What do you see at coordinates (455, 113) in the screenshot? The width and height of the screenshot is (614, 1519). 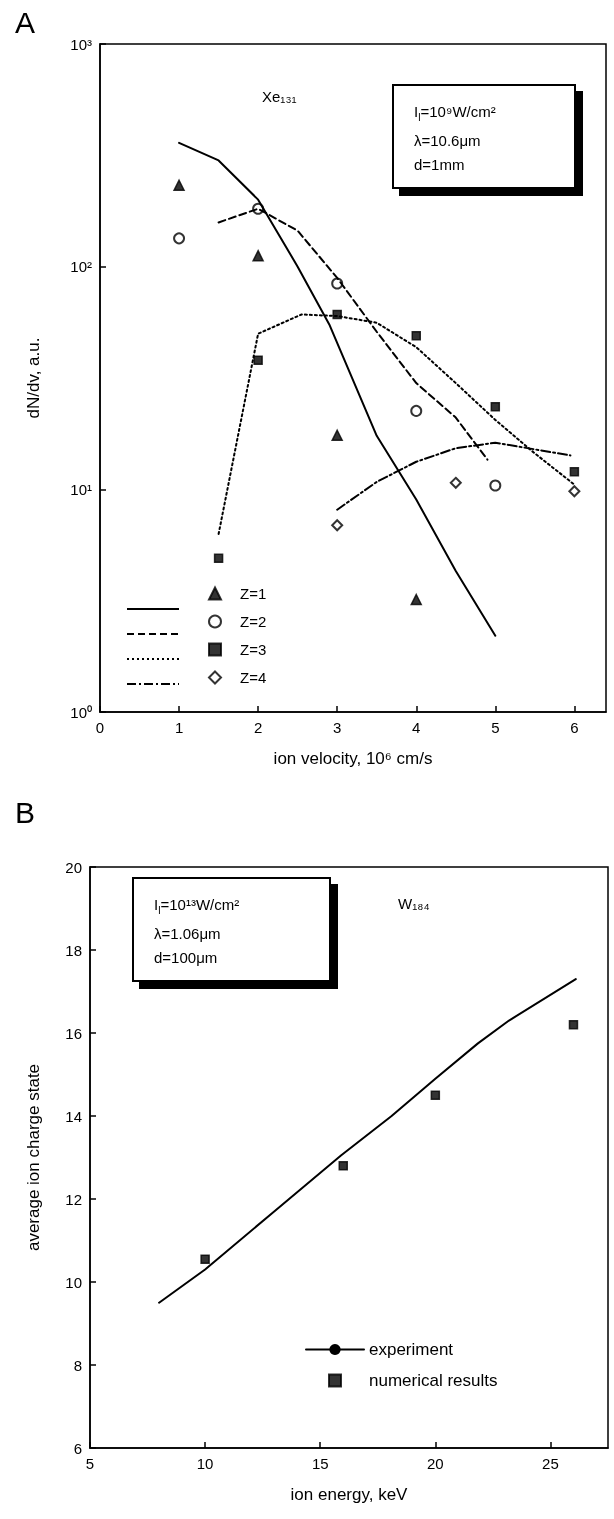 I see `annotation: I$_{l}$=10⁹W/cm²` at bounding box center [455, 113].